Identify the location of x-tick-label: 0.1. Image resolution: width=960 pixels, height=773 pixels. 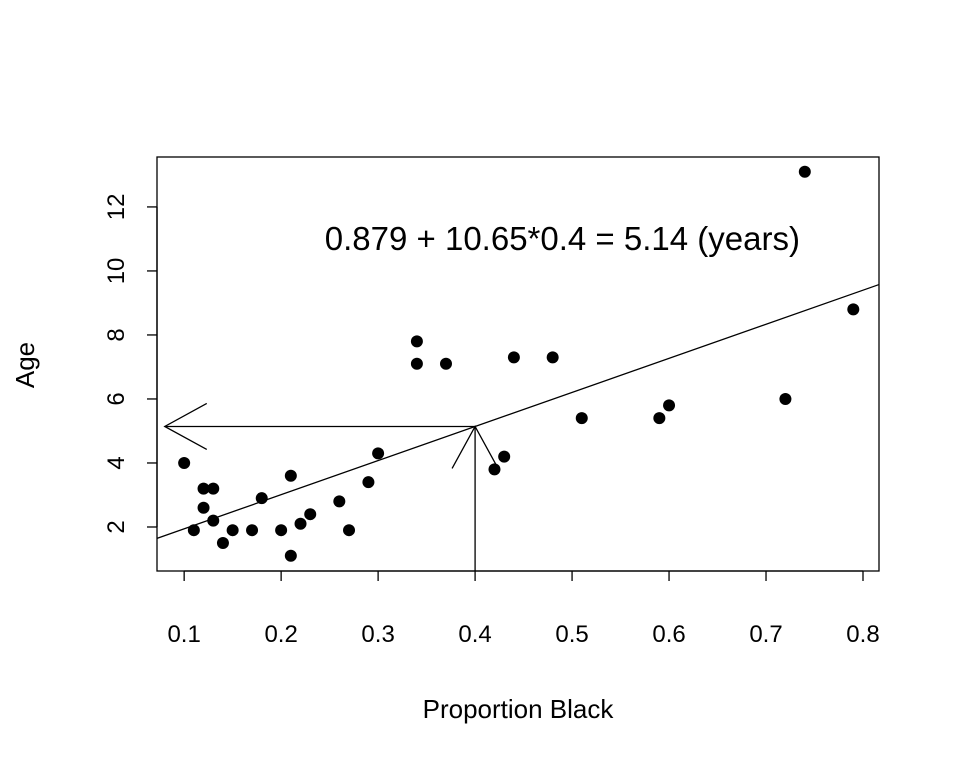
(183, 634).